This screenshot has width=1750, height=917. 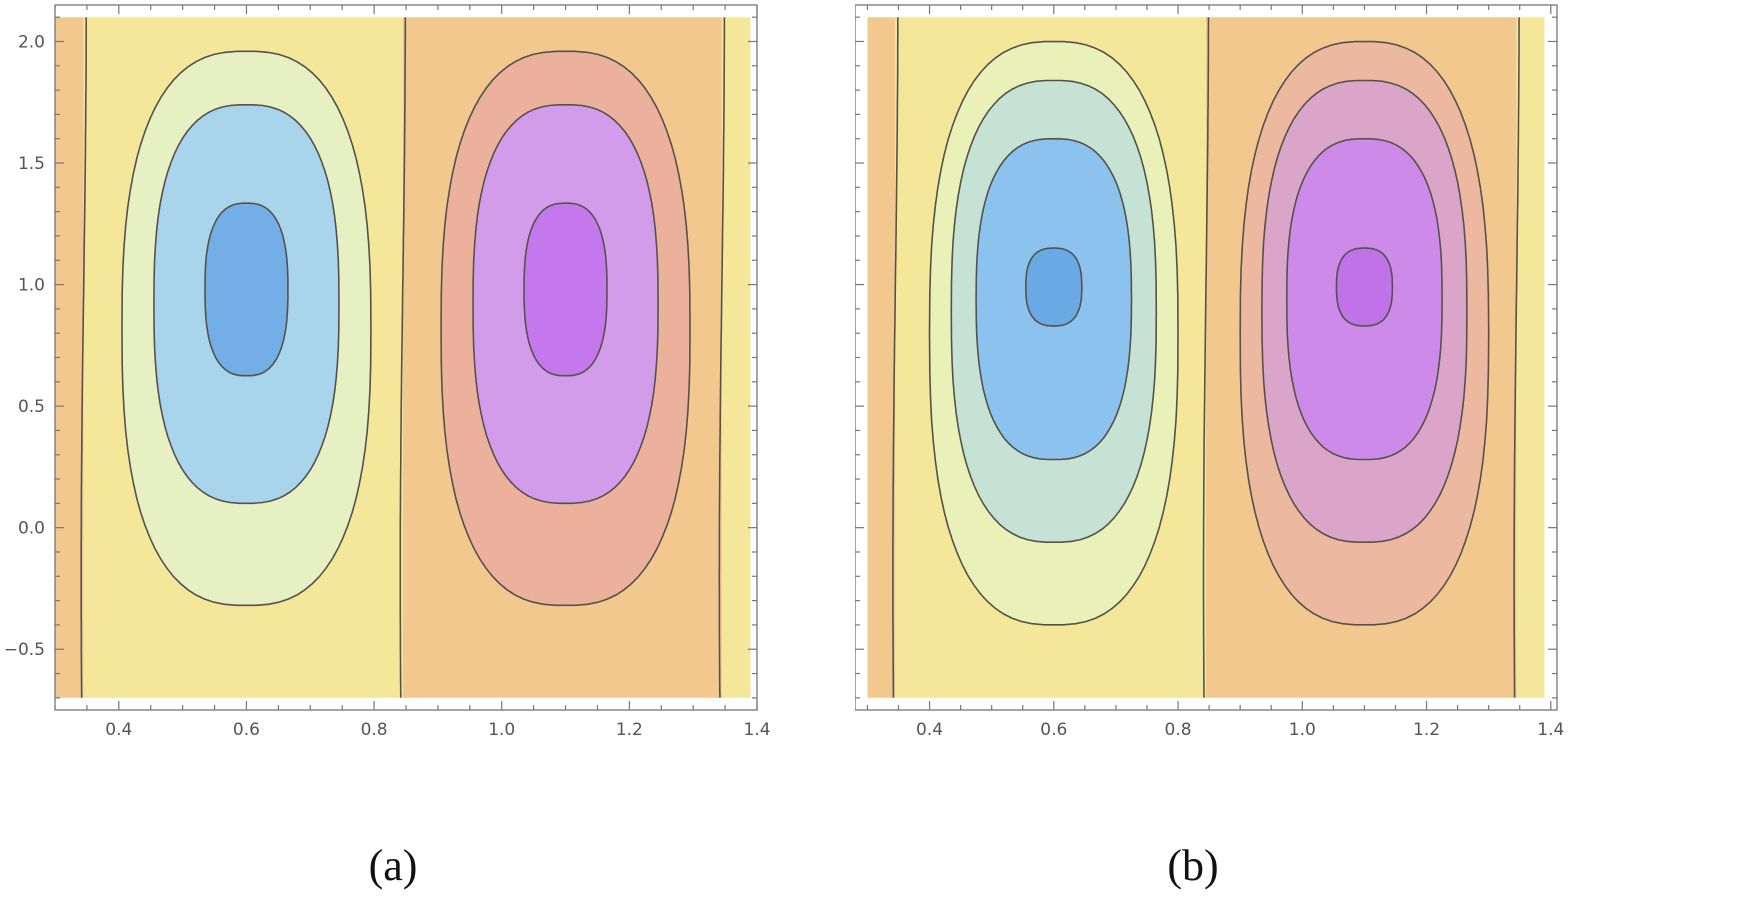 I want to click on panel-label: (a), so click(x=393, y=865).